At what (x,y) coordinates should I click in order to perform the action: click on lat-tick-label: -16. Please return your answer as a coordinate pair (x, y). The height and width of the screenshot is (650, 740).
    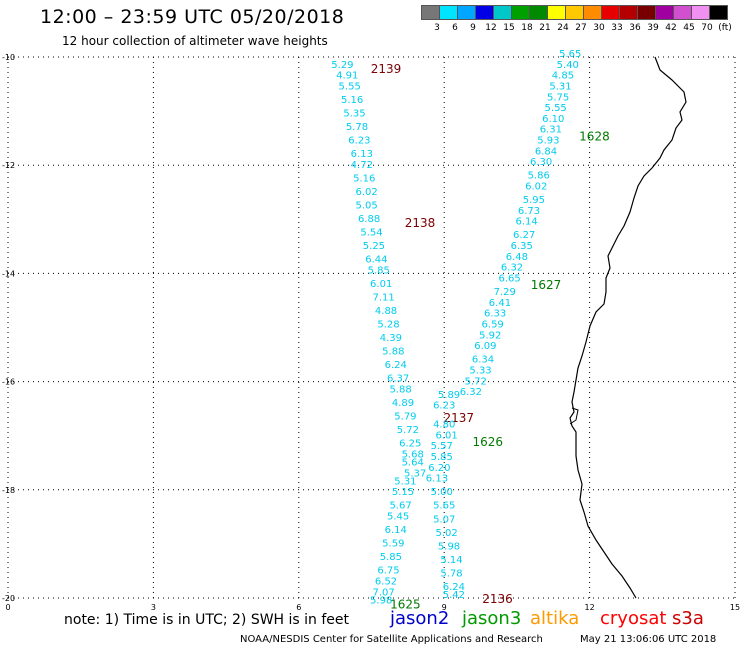
    Looking at the image, I should click on (8, 382).